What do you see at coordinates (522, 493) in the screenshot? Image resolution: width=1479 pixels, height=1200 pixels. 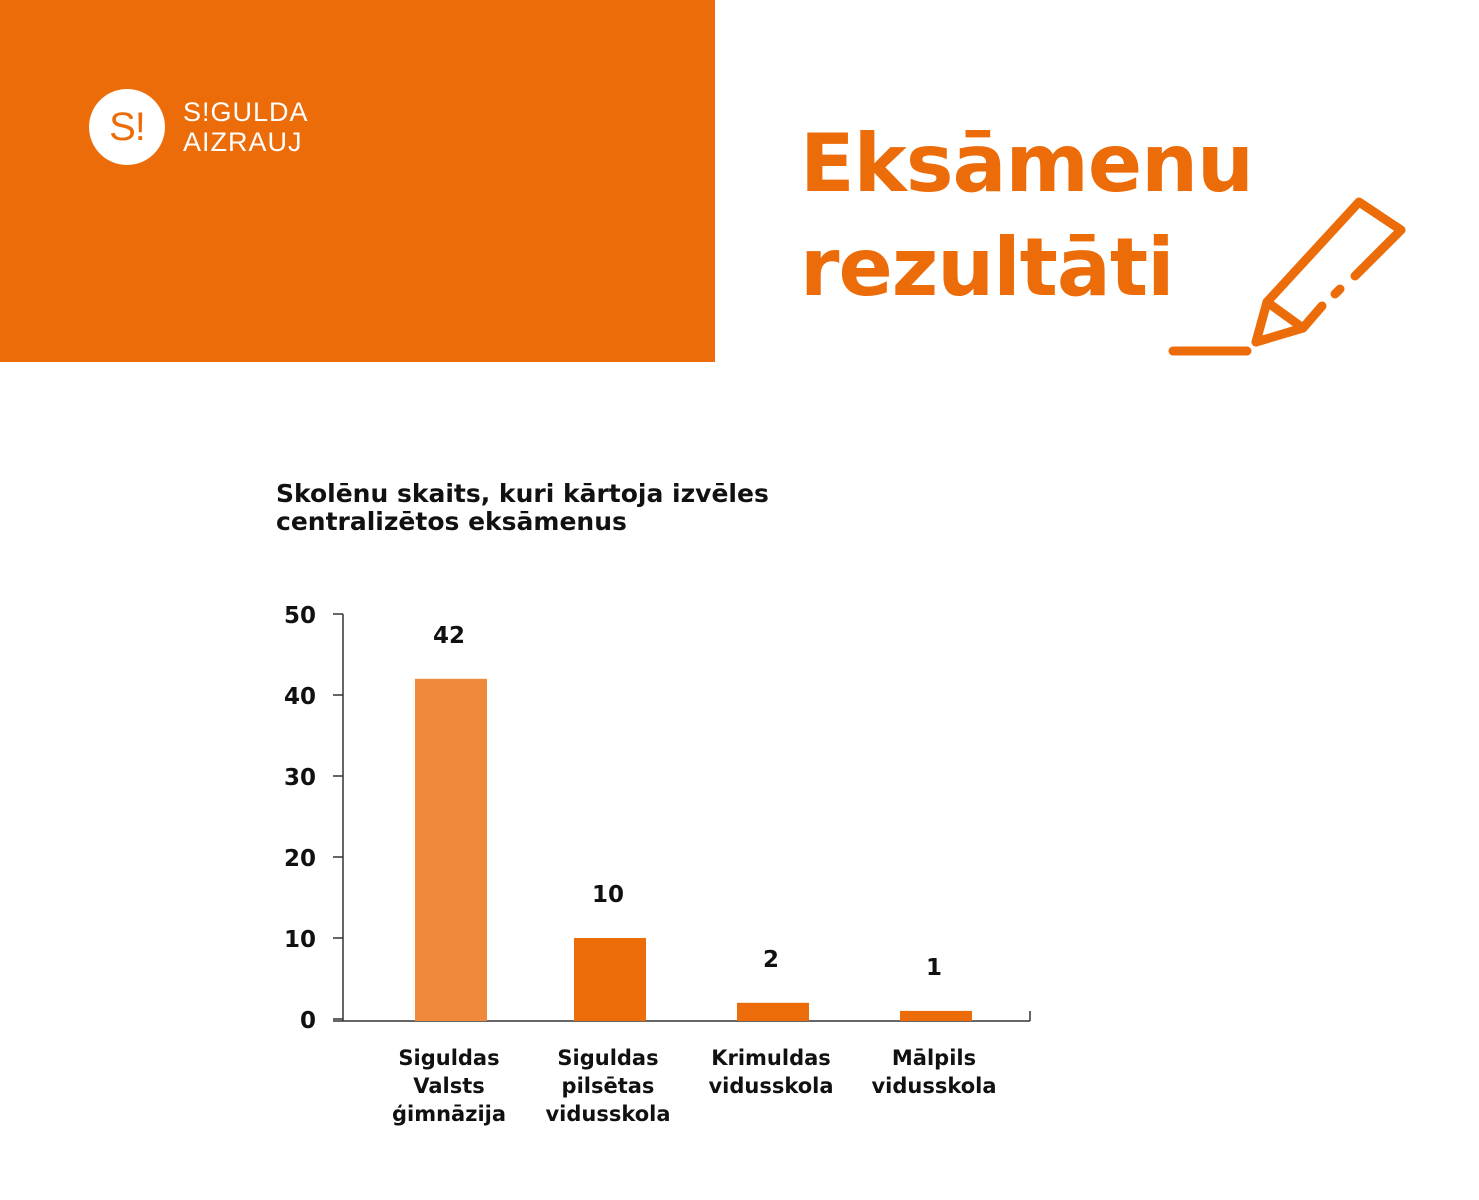 I see `chart-title-line-1: Skolēnu skaits, kuri kārtoja izvēles` at bounding box center [522, 493].